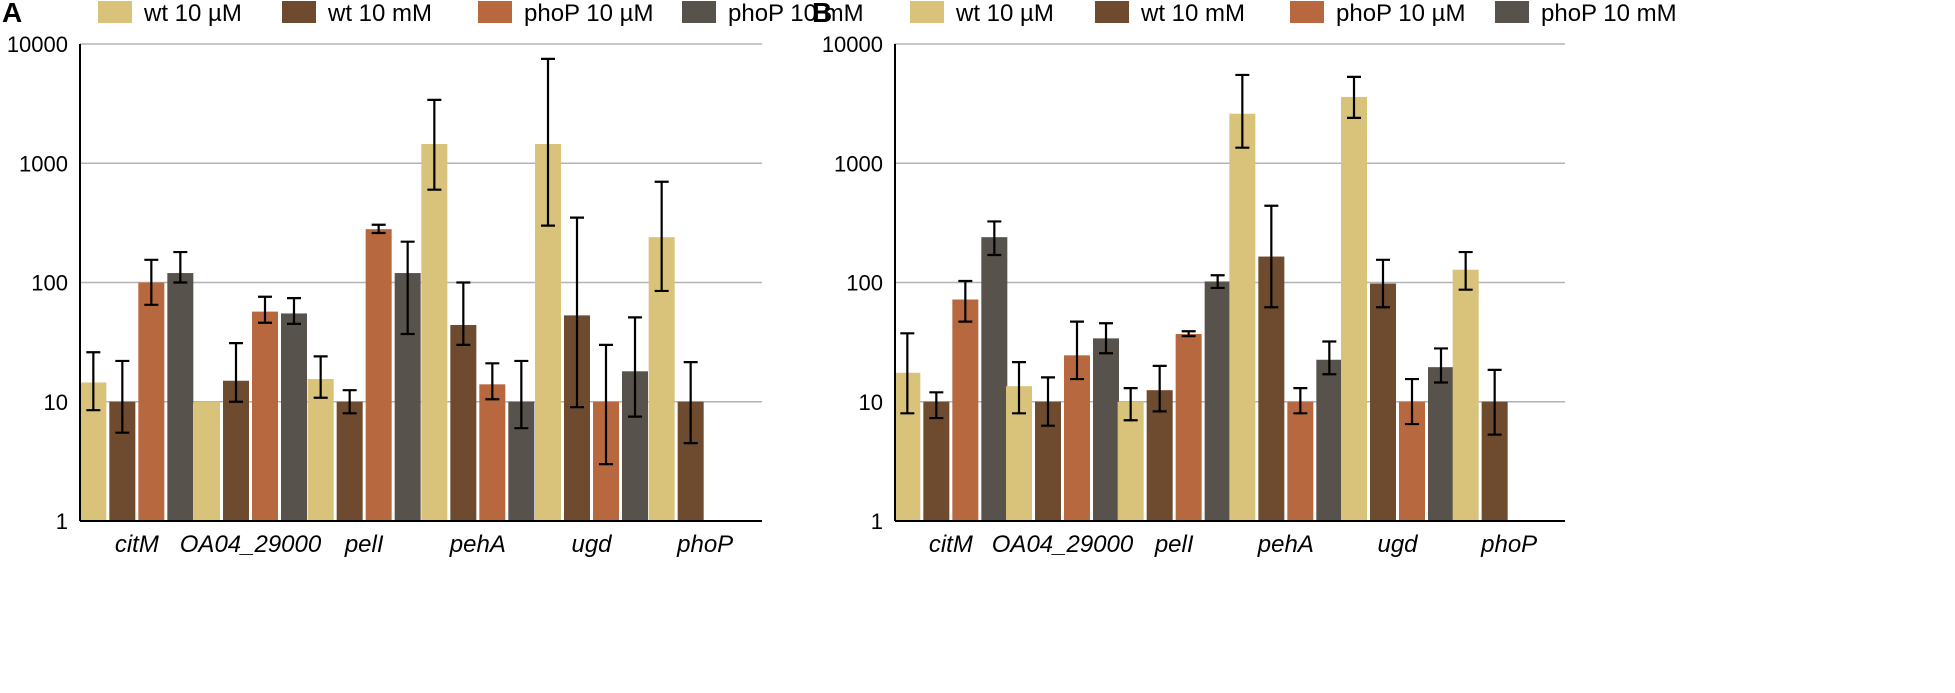 Image resolution: width=1955 pixels, height=693 pixels. Describe the element at coordinates (965, 410) in the screenshot. I see `bar-phop-10-um-citm` at that location.